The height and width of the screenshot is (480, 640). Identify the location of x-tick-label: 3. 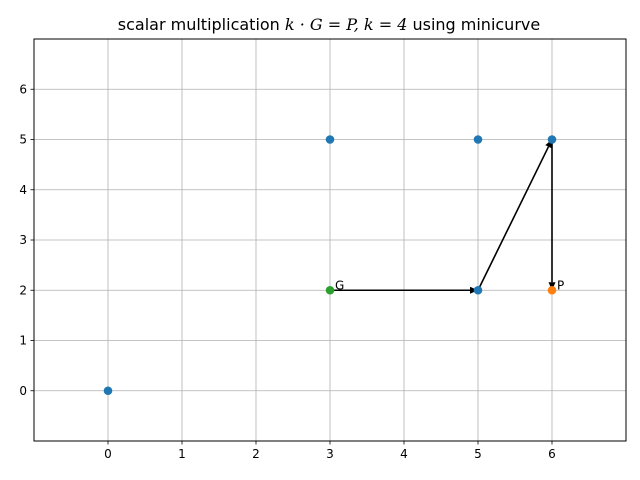
(330, 454).